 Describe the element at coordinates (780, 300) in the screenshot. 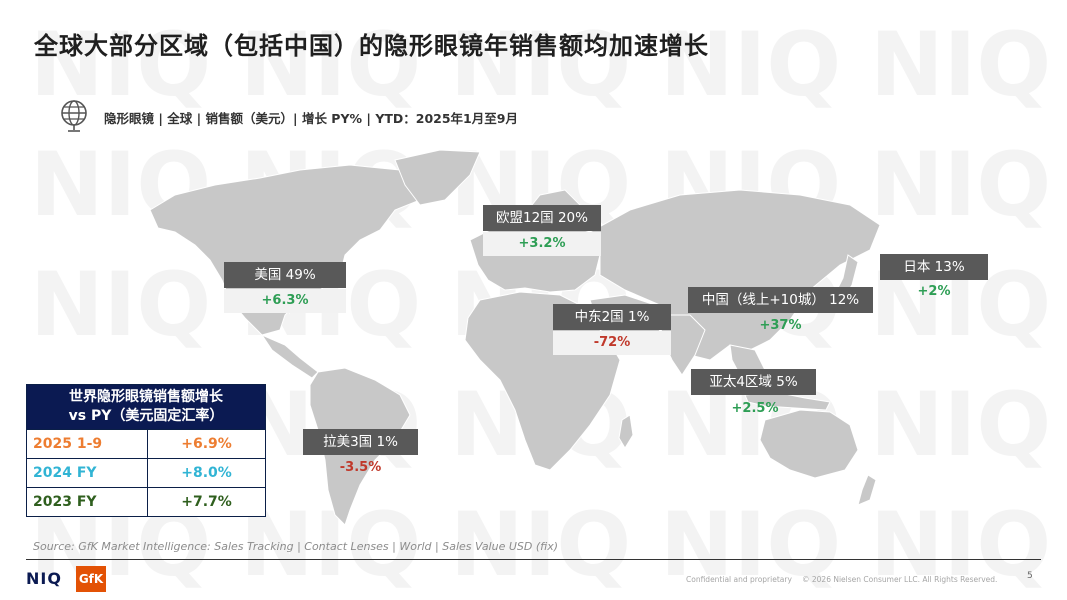

I see `region-label-china: 中国（线上+10城） 12%` at that location.